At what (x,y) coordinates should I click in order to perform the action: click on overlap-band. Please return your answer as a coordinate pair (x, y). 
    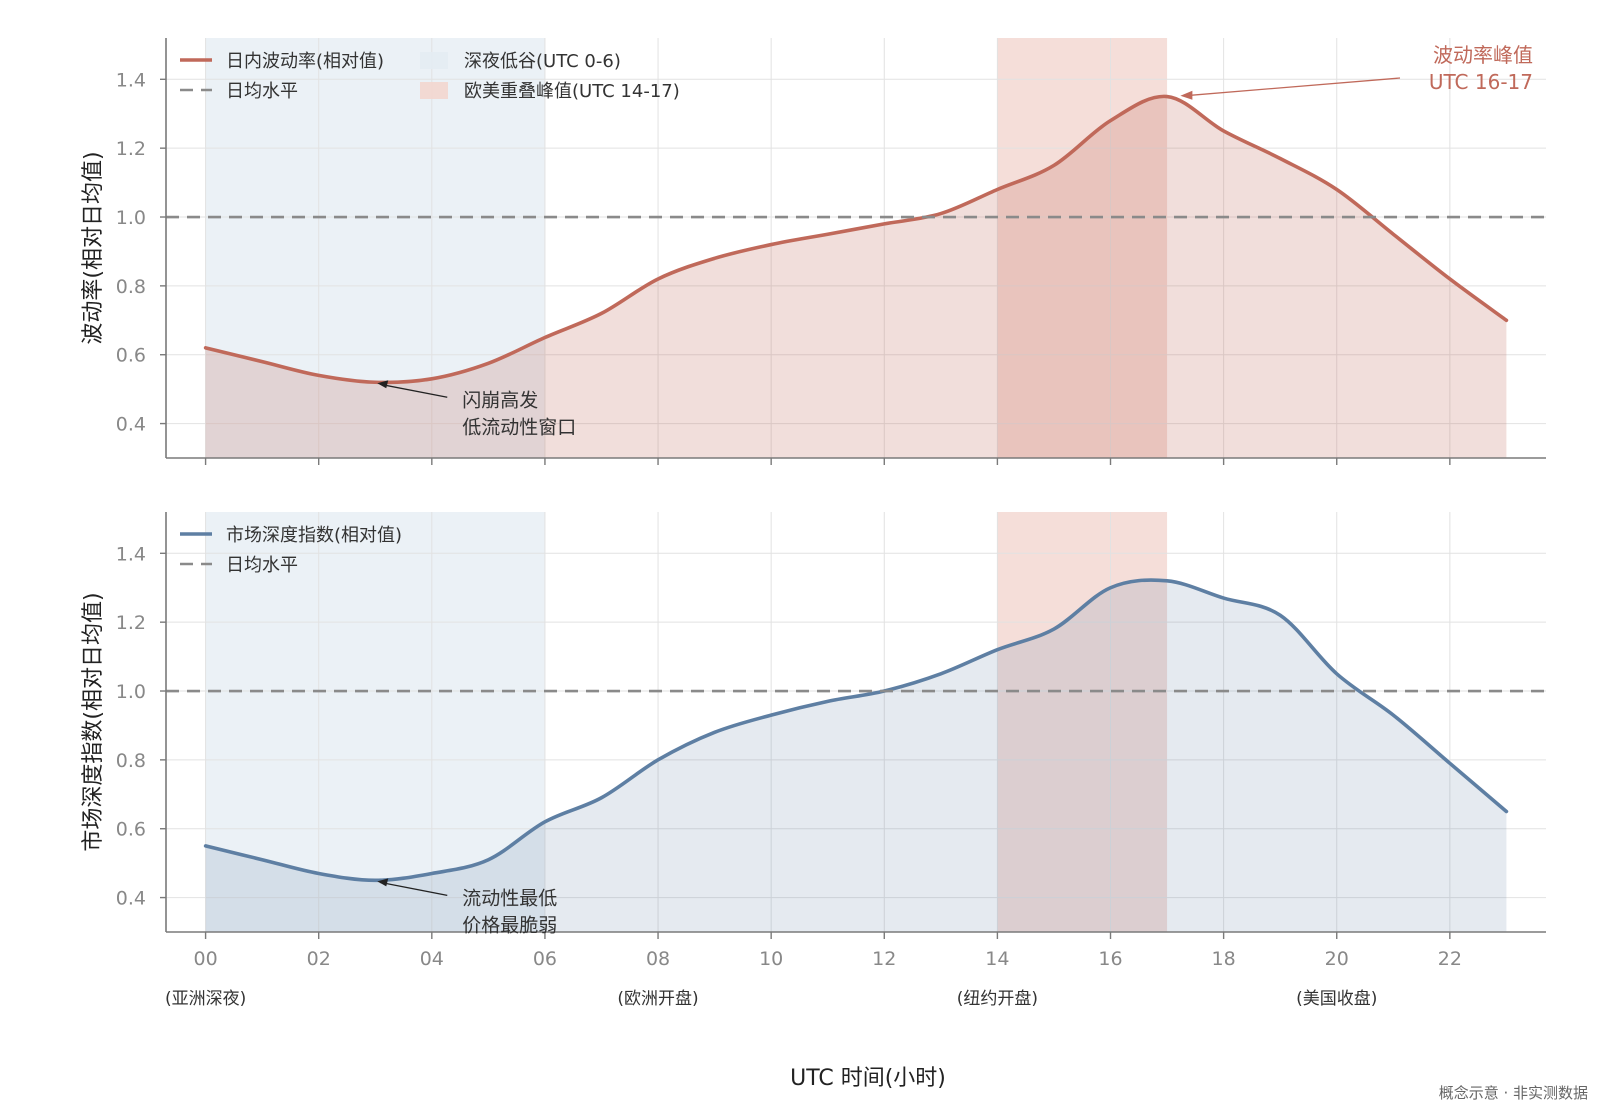
    Looking at the image, I should click on (1082, 248).